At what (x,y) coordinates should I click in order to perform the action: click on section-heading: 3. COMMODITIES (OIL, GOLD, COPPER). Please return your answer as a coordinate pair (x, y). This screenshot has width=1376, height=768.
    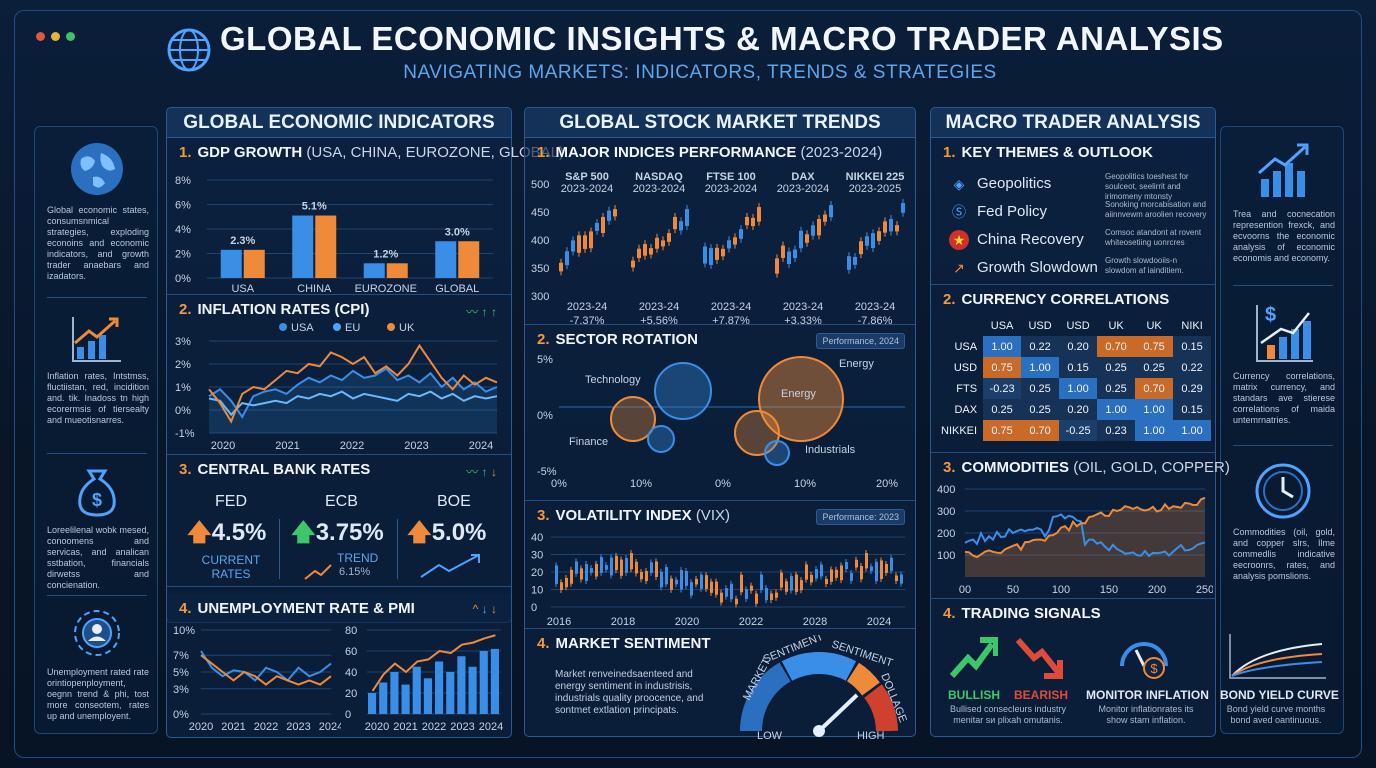
    Looking at the image, I should click on (1086, 467).